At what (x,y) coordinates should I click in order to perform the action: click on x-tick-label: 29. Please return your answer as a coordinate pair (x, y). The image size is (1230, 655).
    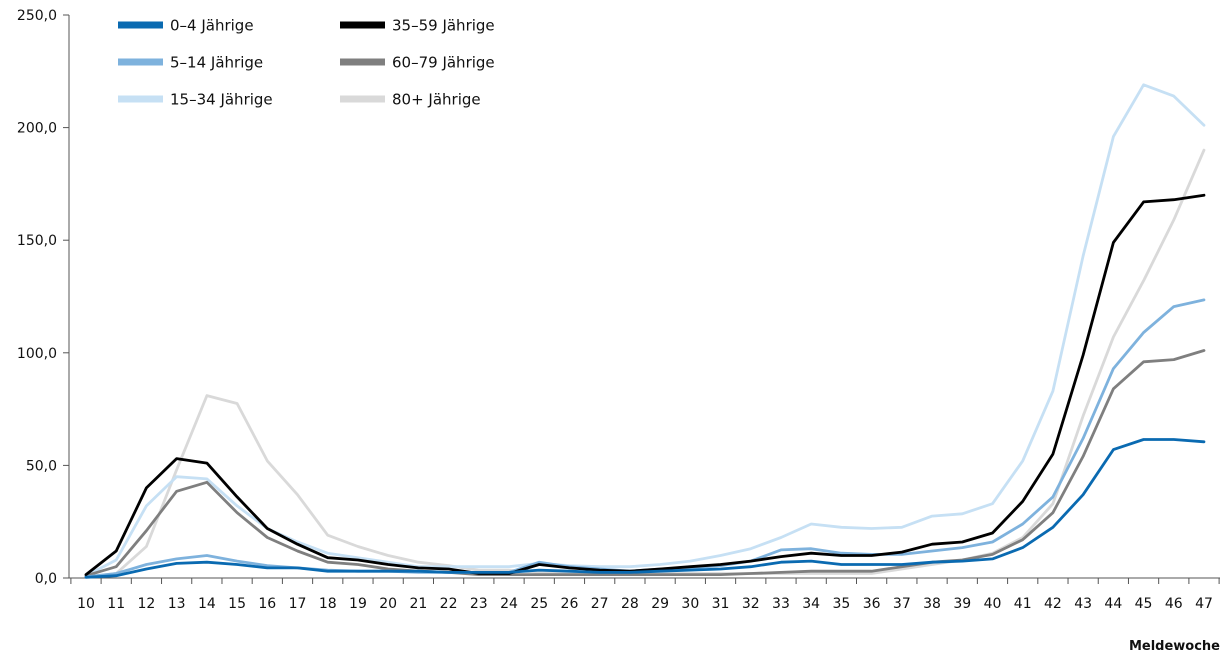
    Looking at the image, I should click on (660, 604).